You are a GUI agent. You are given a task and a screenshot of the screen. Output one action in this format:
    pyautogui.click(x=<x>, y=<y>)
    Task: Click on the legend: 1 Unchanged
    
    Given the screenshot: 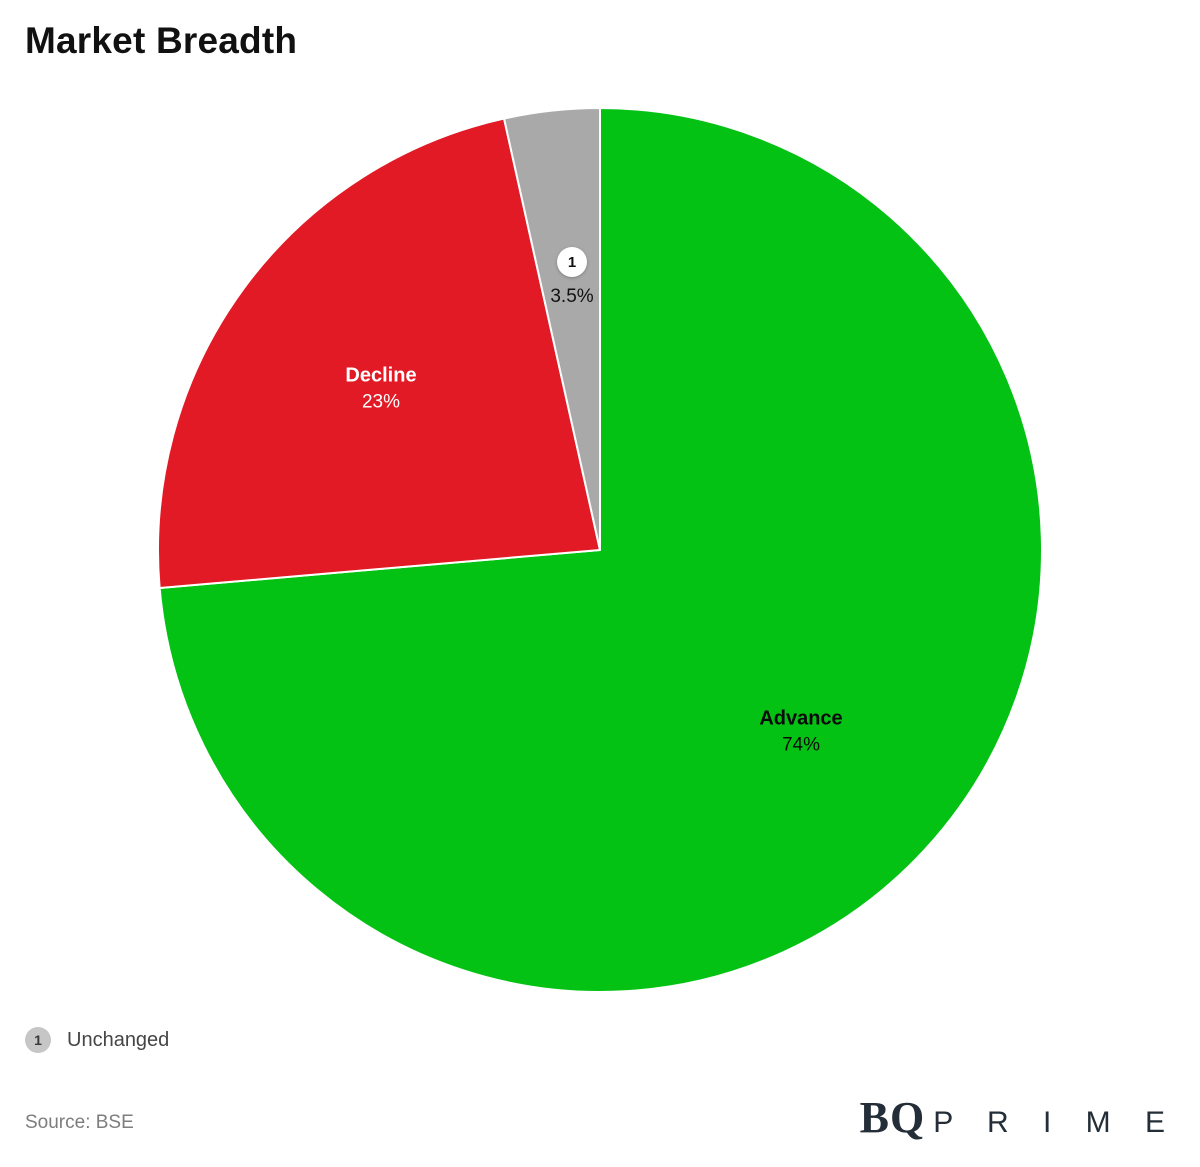 What is the action you would take?
    pyautogui.click(x=97, y=1040)
    